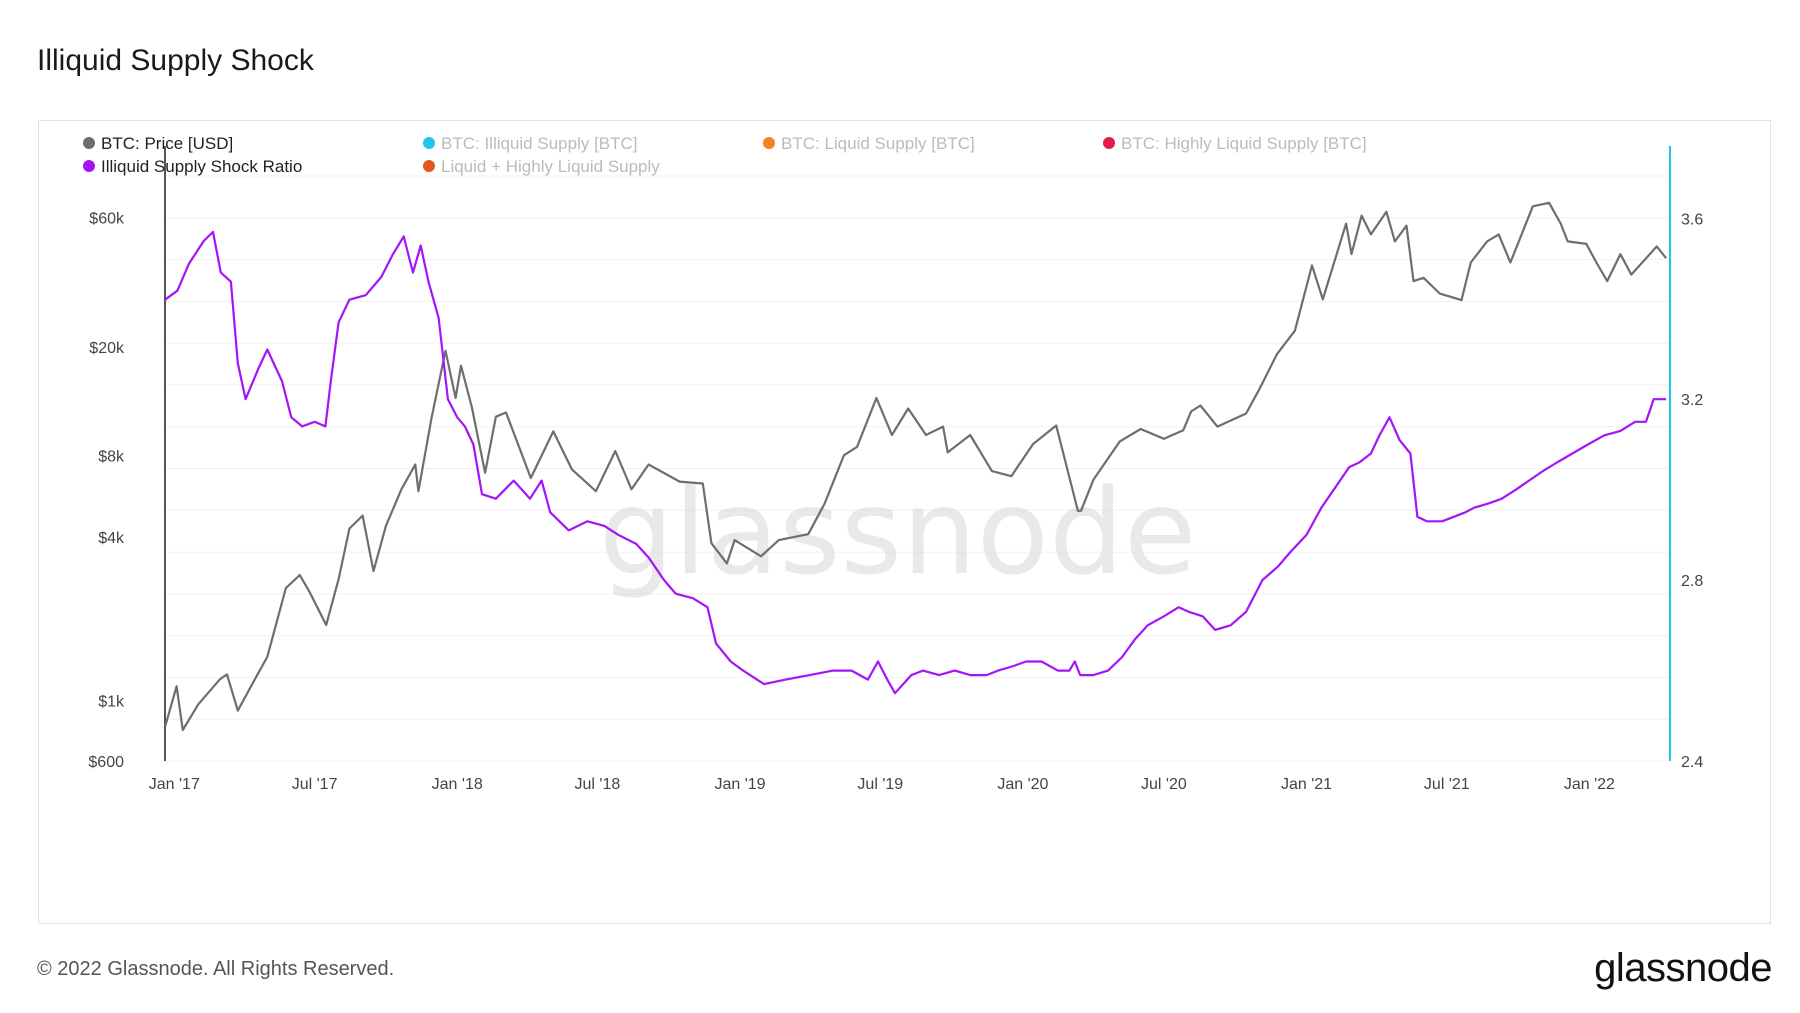 The height and width of the screenshot is (1013, 1800). What do you see at coordinates (550, 166) in the screenshot?
I see `legend-item-label: Liquid + Highly Liquid Supply` at bounding box center [550, 166].